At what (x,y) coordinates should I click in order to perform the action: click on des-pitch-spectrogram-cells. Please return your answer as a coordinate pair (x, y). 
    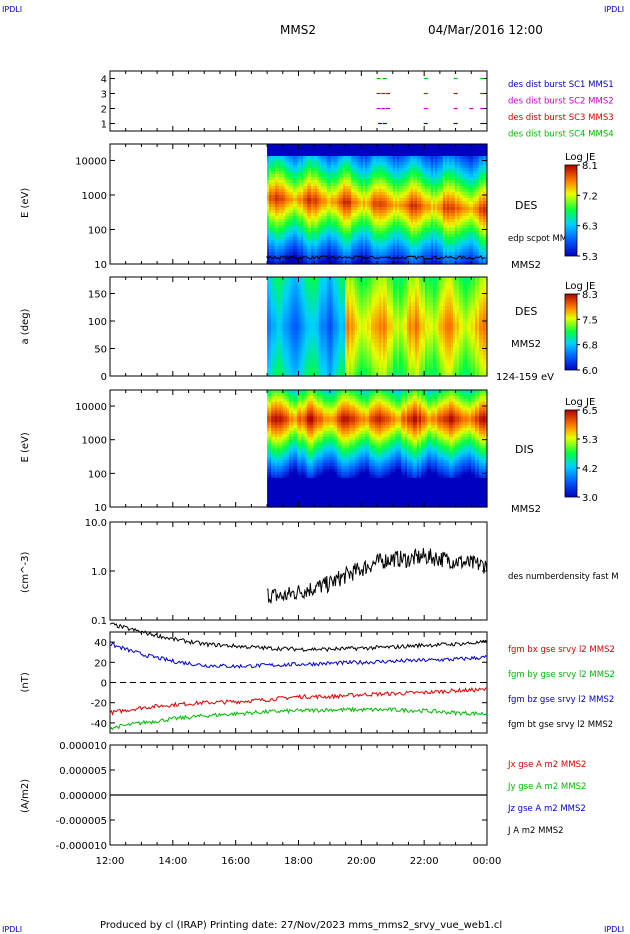
    Looking at the image, I should click on (377, 327).